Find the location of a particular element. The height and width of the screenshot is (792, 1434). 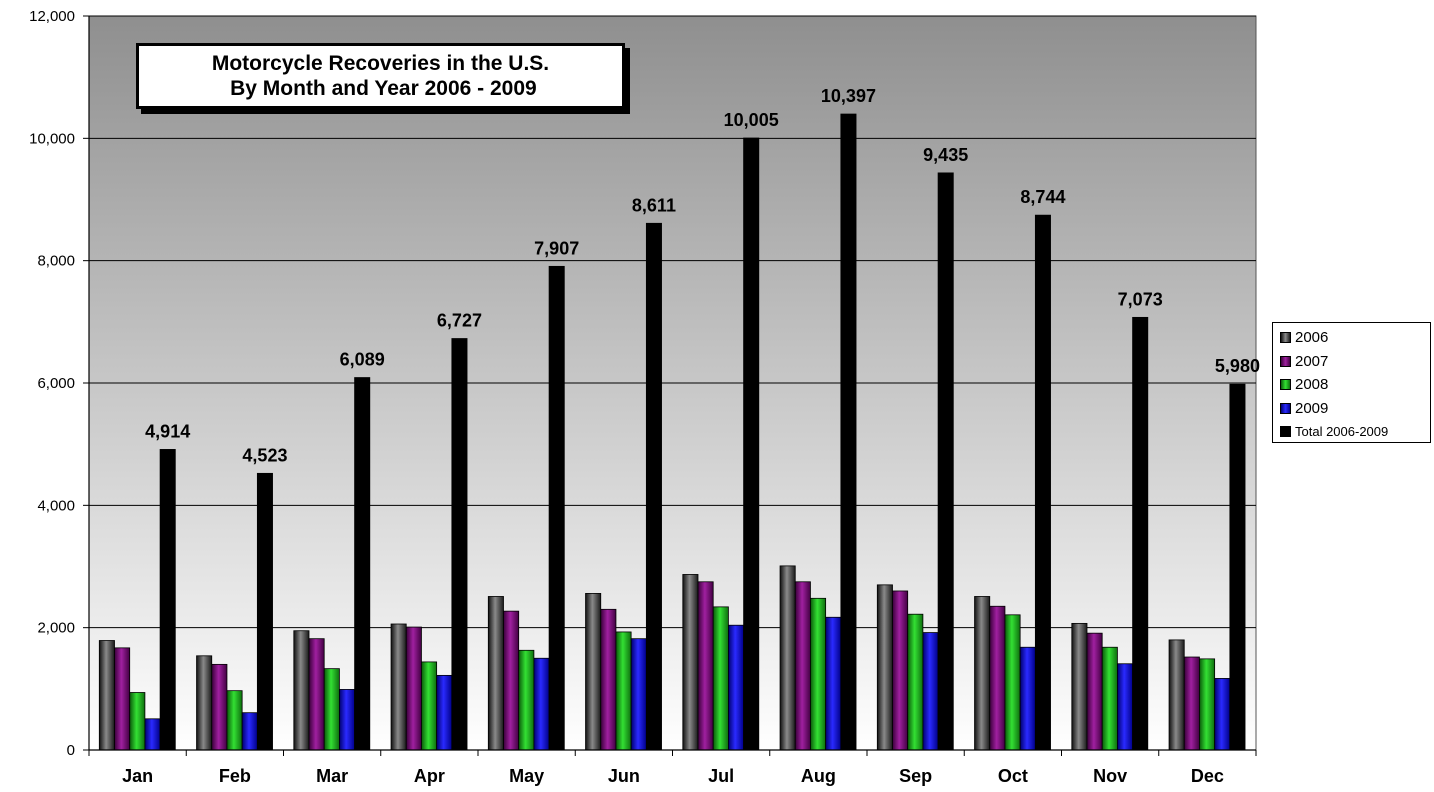

bar-2007-mar is located at coordinates (316, 694).